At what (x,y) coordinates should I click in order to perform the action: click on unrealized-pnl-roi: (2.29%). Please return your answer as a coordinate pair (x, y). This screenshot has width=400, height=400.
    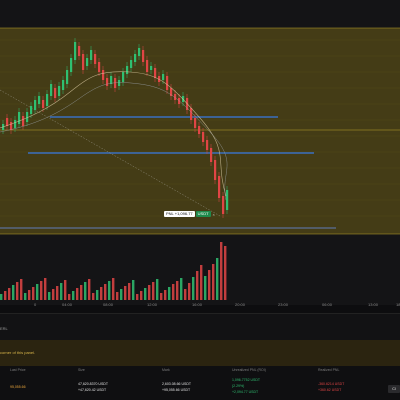
    Looking at the image, I should click on (238, 386).